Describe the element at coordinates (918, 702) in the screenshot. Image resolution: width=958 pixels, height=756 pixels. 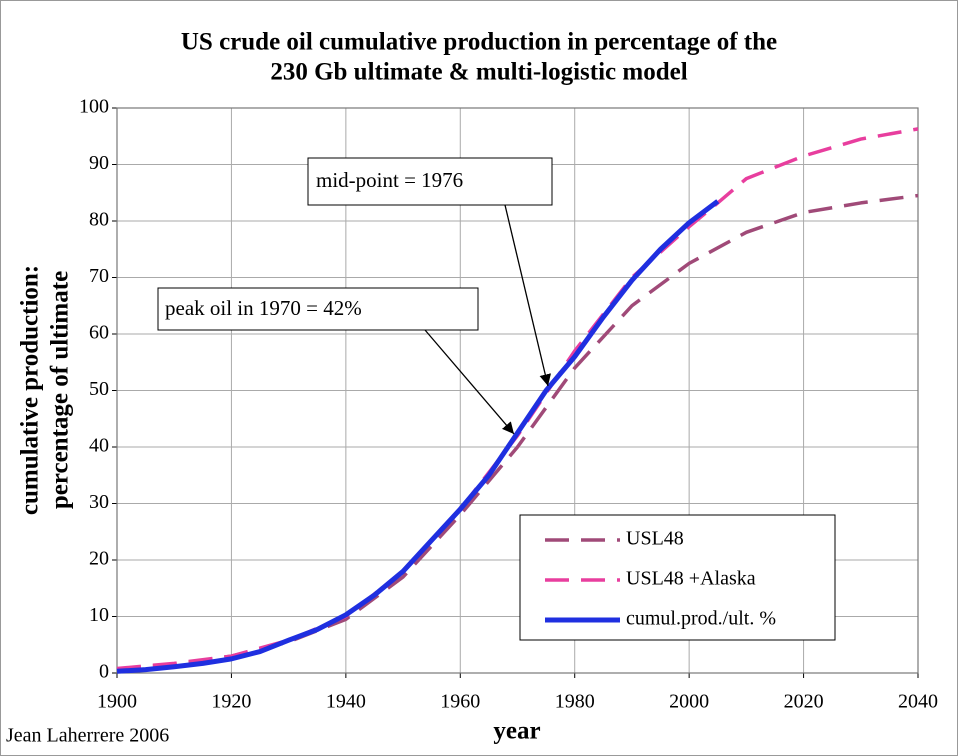
I see `x-tick-label: 2040` at that location.